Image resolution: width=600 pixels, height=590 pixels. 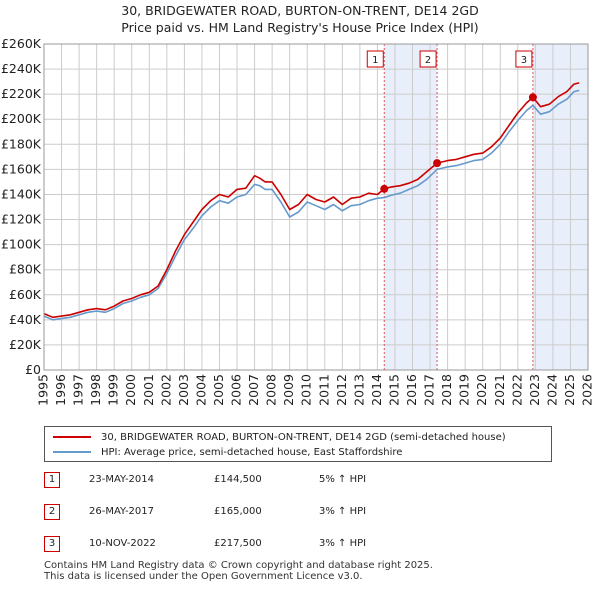 I want to click on x-tick-label: 2018, so click(x=446, y=390).